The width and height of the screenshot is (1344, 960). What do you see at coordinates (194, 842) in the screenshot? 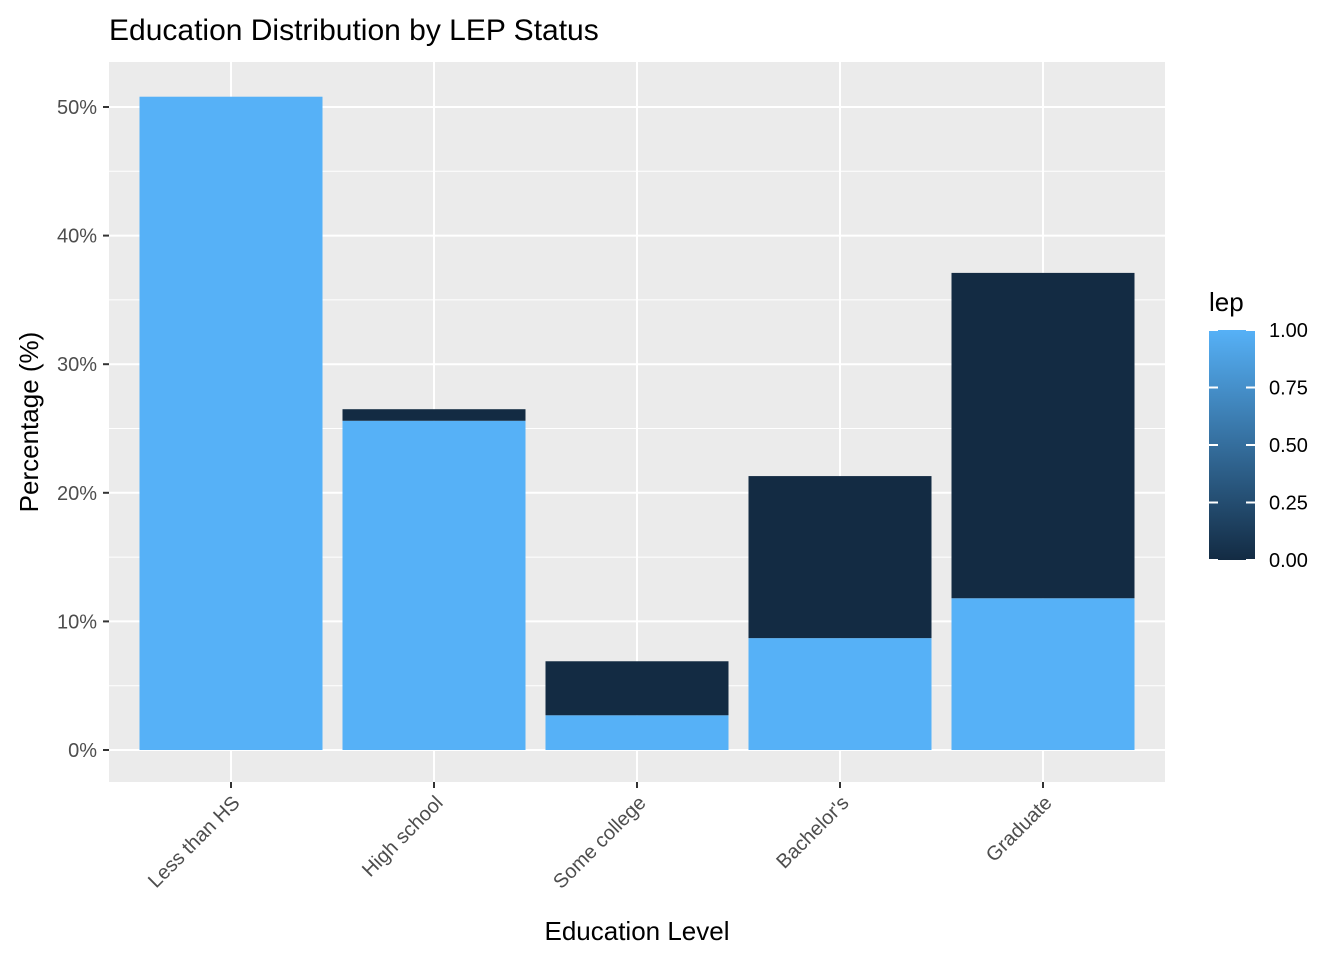
I see `x-tick-label: Less than HS` at bounding box center [194, 842].